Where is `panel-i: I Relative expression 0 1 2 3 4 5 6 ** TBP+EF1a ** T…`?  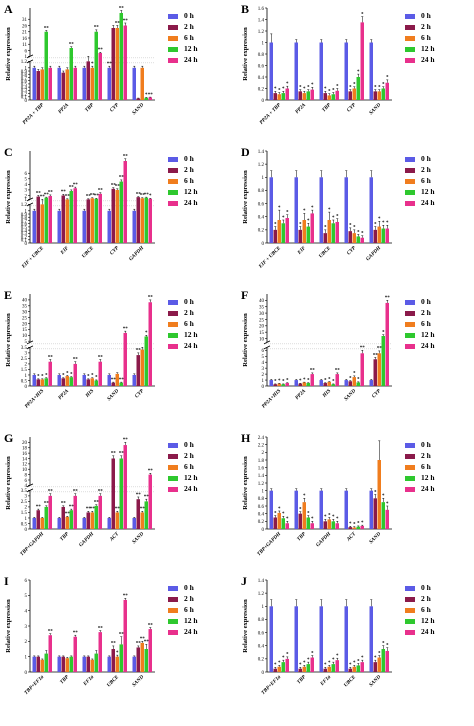 panel-i: I Relative expression 0 1 2 3 4 5 6 ** TBP+EF1a ** T… is located at coordinates (101, 635).